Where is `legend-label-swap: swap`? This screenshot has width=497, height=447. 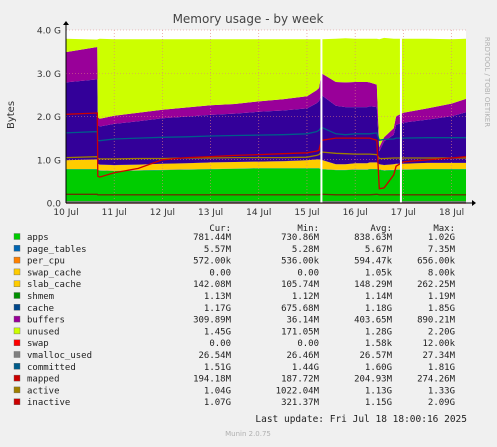
legend-label-swap: swap is located at coordinates (38, 344).